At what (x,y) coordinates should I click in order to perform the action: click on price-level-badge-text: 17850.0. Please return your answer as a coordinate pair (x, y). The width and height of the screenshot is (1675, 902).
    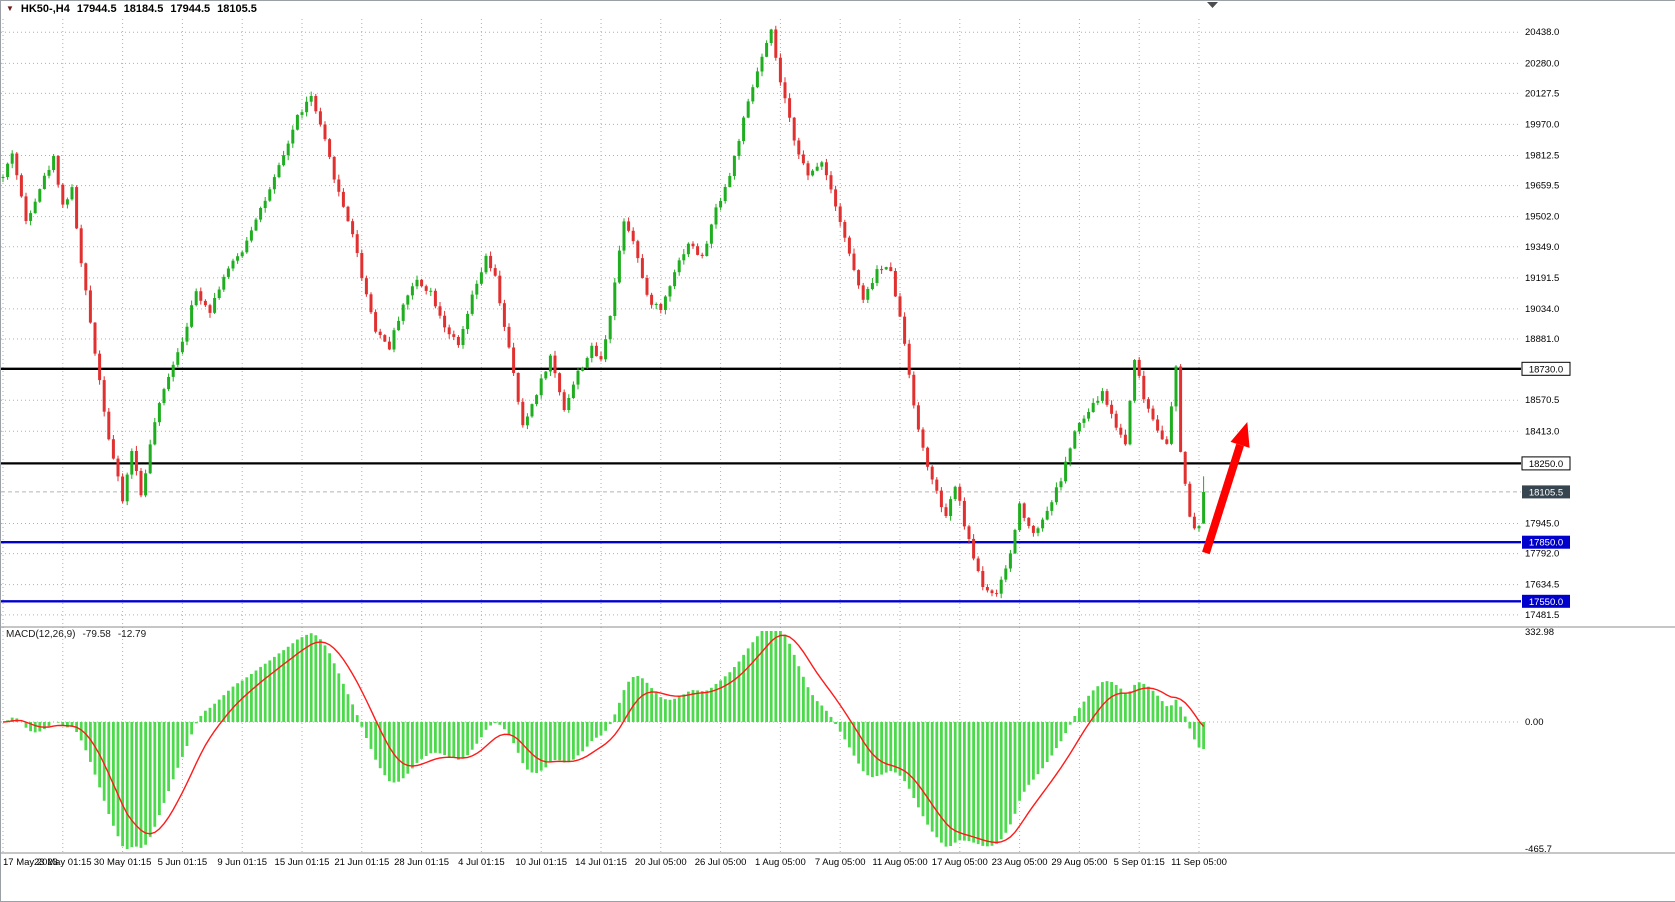
    Looking at the image, I should click on (1546, 543).